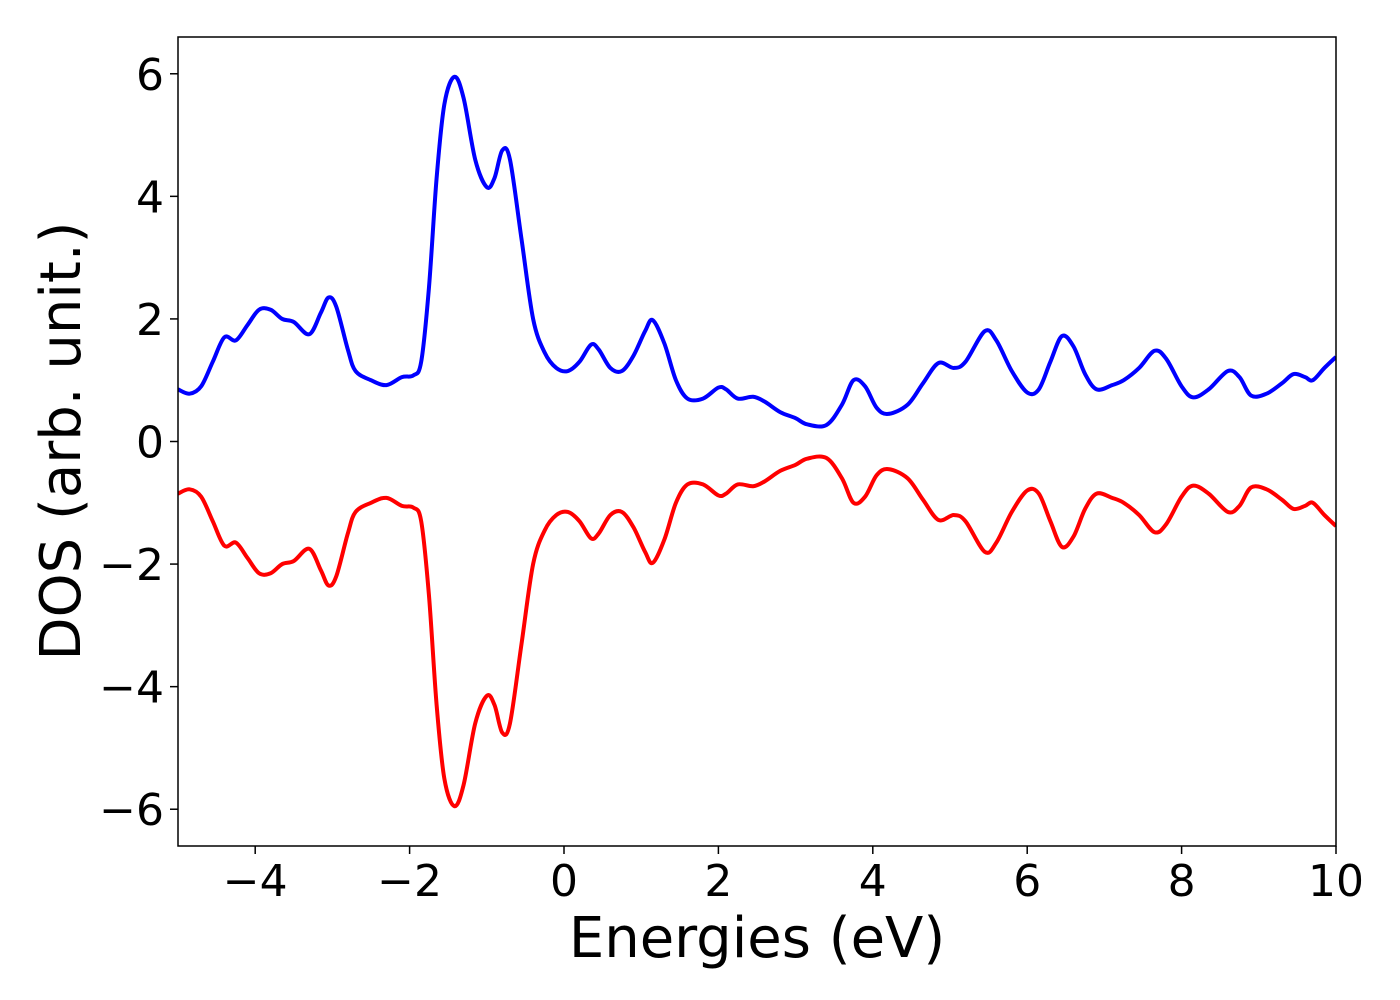 The image size is (1400, 1000). Describe the element at coordinates (150, 75) in the screenshot. I see `y-tick-label: 6` at that location.